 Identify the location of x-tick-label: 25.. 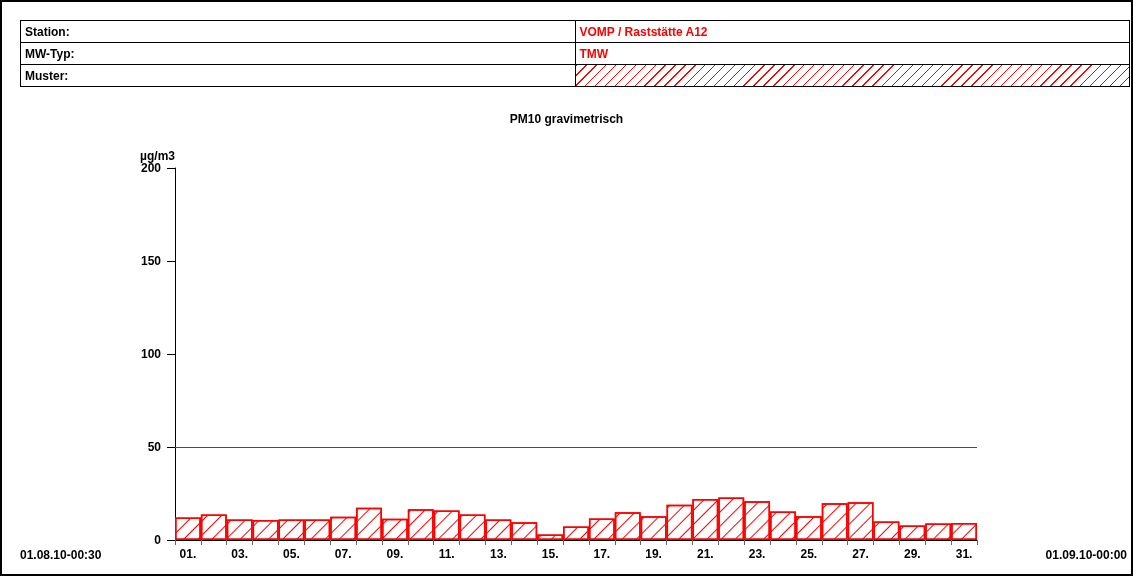
(809, 554).